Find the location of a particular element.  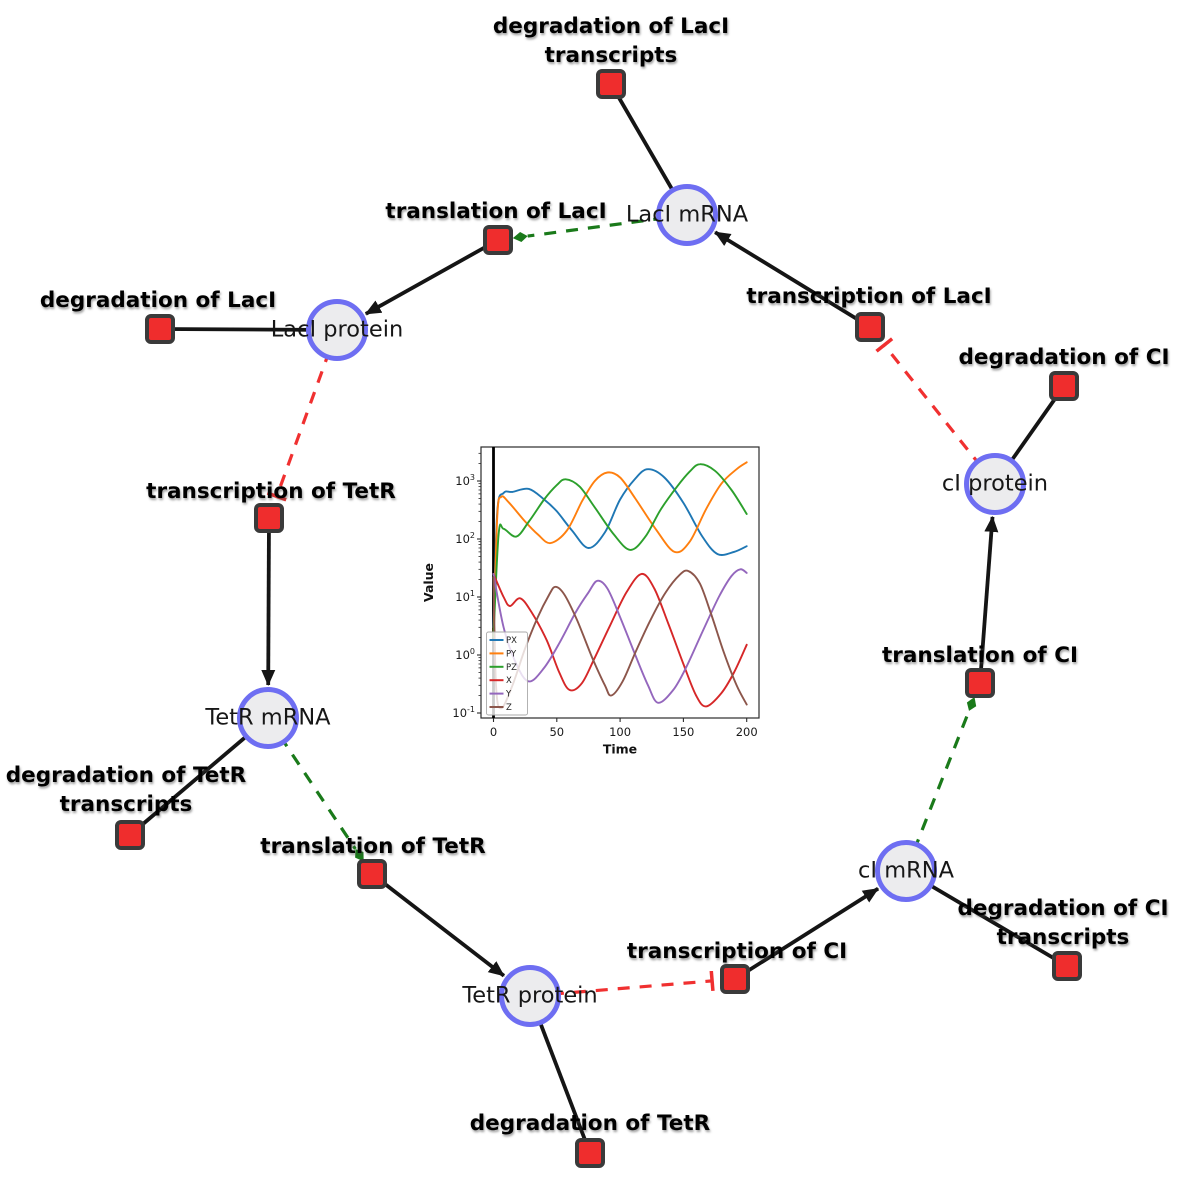

chart-series-Z is located at coordinates (620, 639).